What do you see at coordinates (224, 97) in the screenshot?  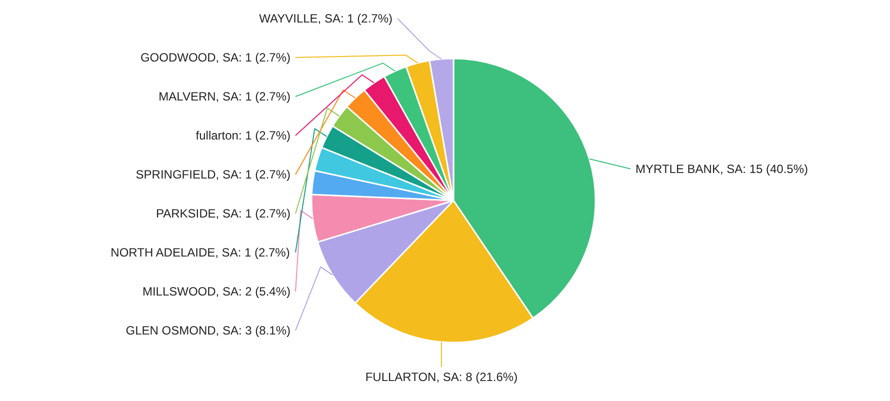 I see `slice-label: MALVERN, SA: 1 (2.7%)` at bounding box center [224, 97].